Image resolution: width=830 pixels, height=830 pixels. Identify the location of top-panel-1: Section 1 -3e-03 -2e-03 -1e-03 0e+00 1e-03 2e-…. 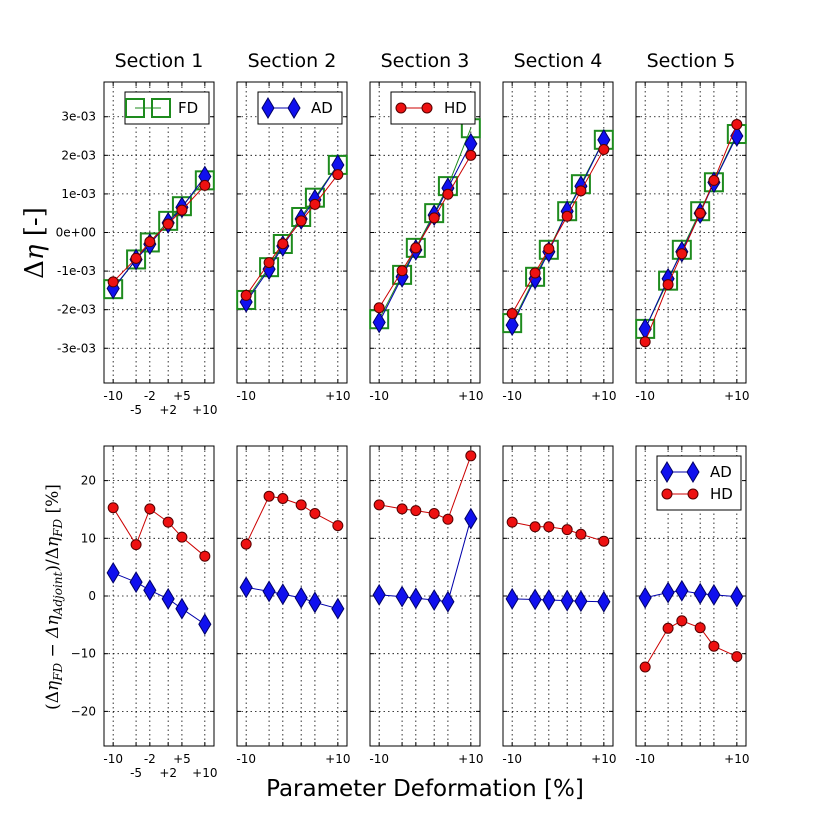
(137, 233).